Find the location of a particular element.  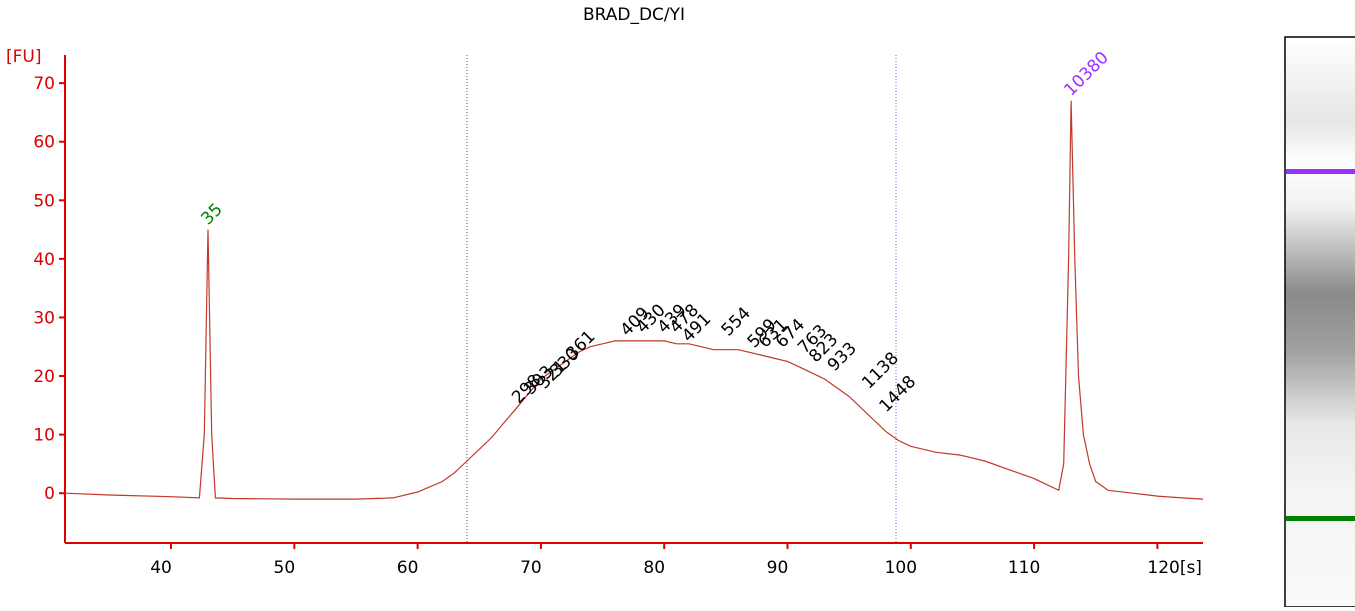

y-tick-label: 30 is located at coordinates (44, 318).